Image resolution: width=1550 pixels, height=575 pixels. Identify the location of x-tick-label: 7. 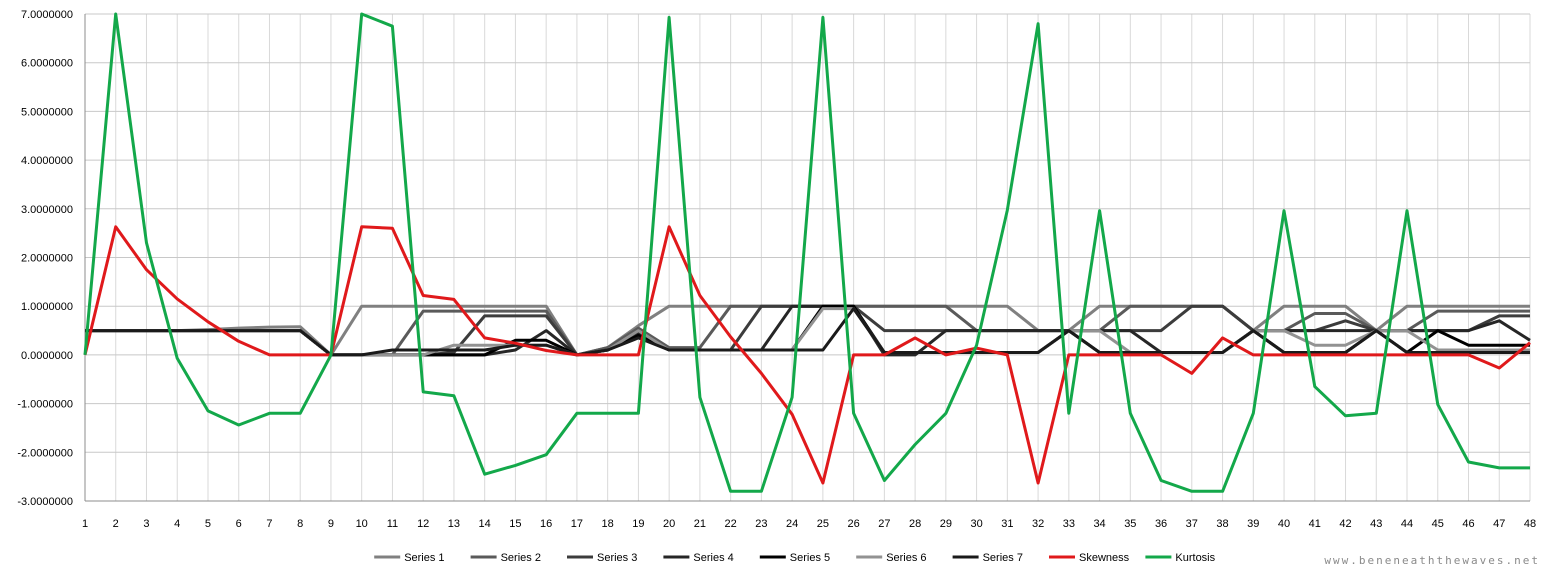
(269, 524).